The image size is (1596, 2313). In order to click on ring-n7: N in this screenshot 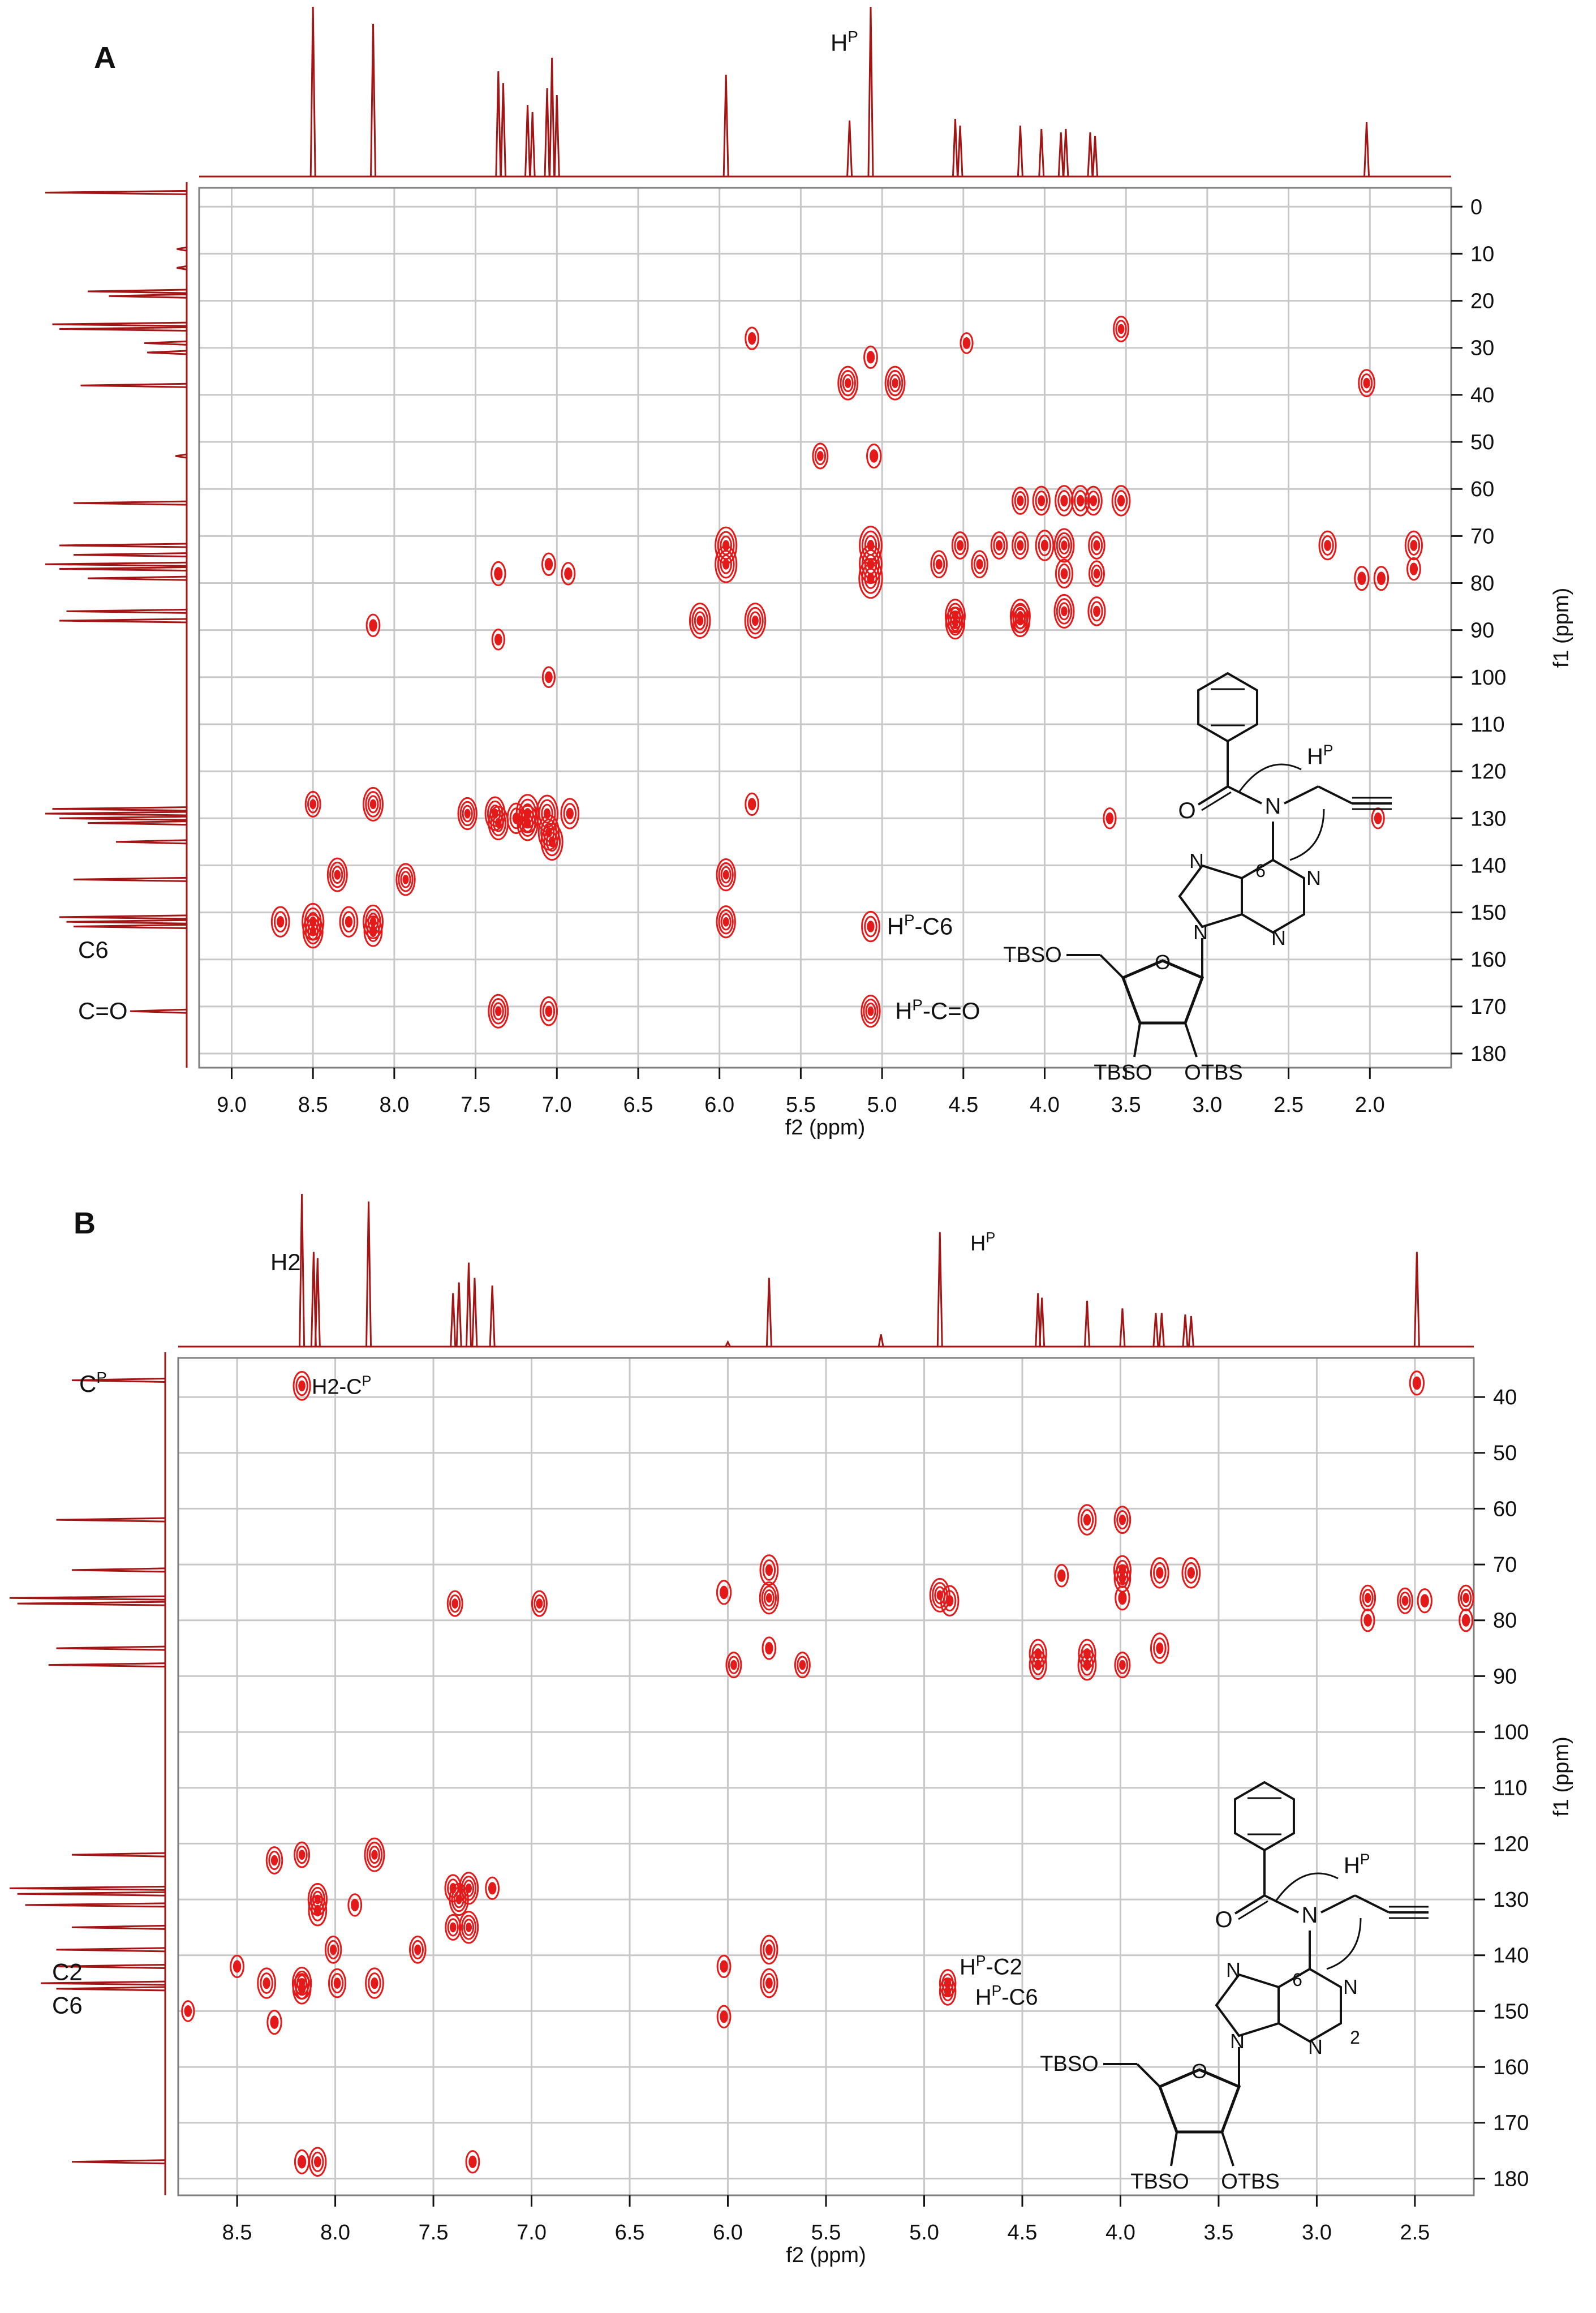, I will do `click(1196, 860)`.